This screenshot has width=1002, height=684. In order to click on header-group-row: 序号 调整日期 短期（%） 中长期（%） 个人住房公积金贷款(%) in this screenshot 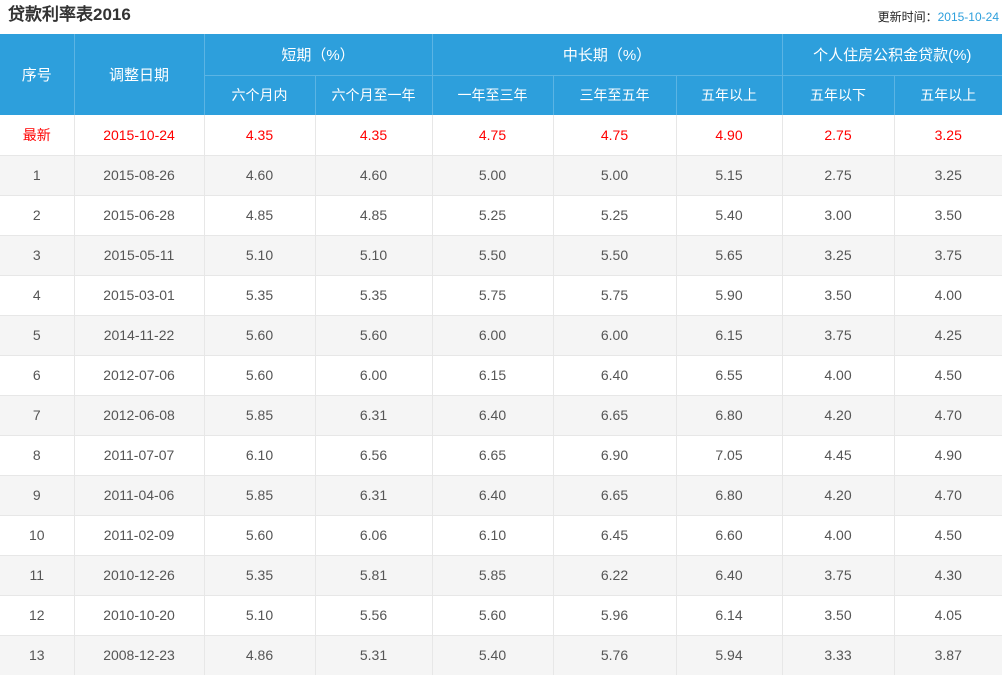, I will do `click(501, 74)`.